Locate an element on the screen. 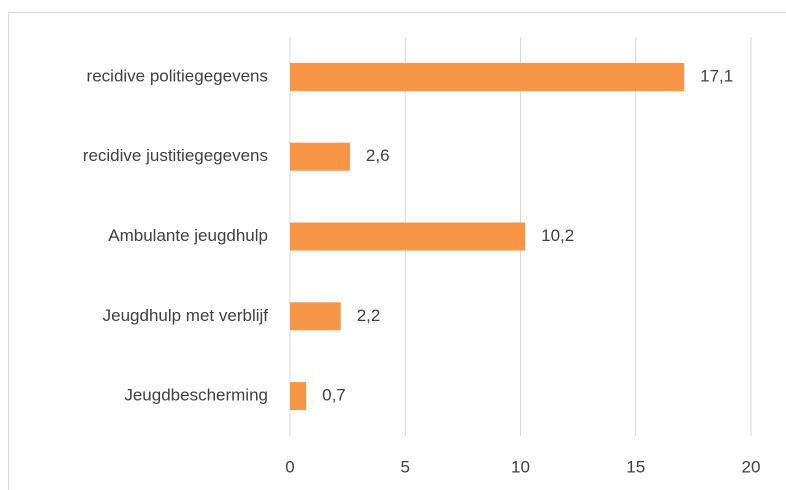  data-label: 2,2 is located at coordinates (369, 315).